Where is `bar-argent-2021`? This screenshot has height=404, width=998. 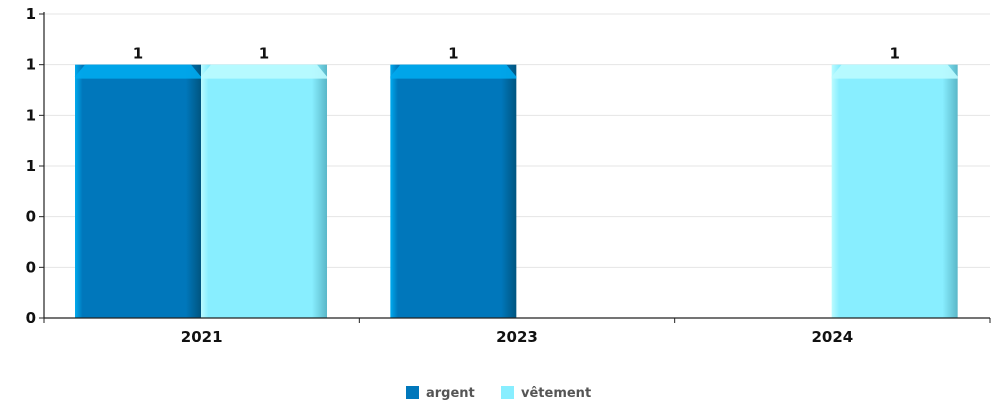 bar-argent-2021 is located at coordinates (138, 191).